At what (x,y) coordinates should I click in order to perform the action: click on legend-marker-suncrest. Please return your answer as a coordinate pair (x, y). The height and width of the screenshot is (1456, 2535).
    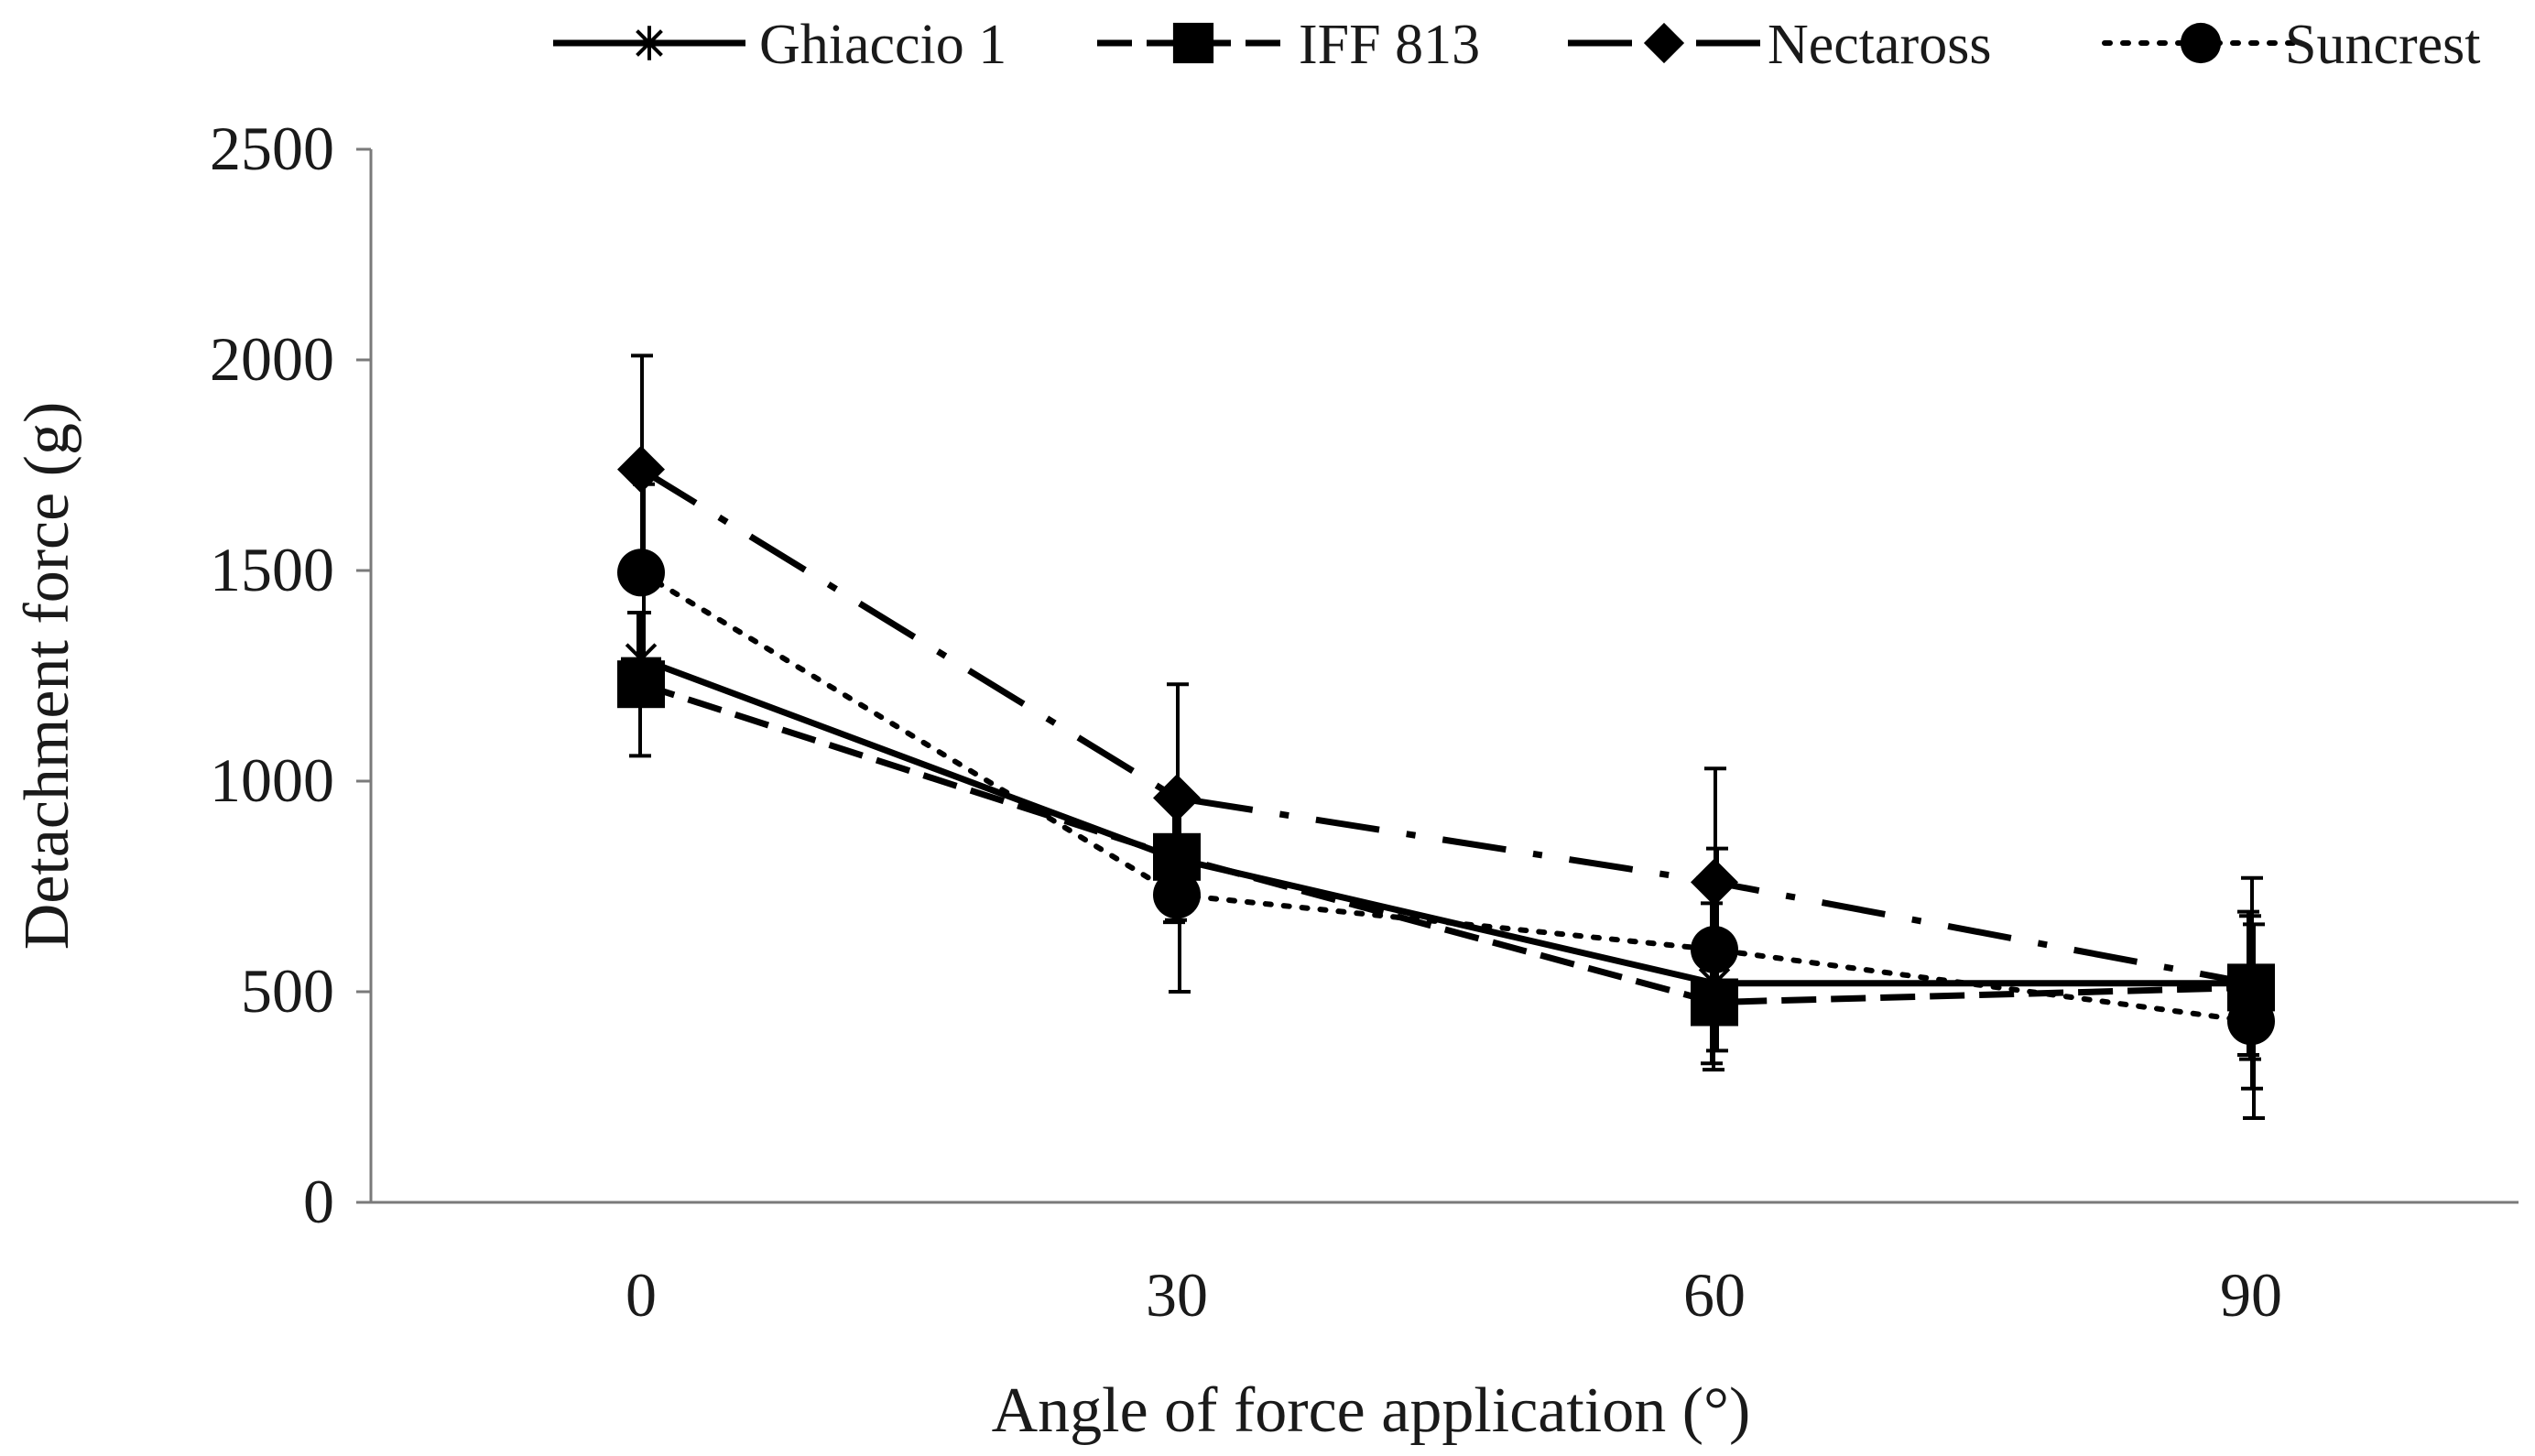
    Looking at the image, I should click on (2201, 43).